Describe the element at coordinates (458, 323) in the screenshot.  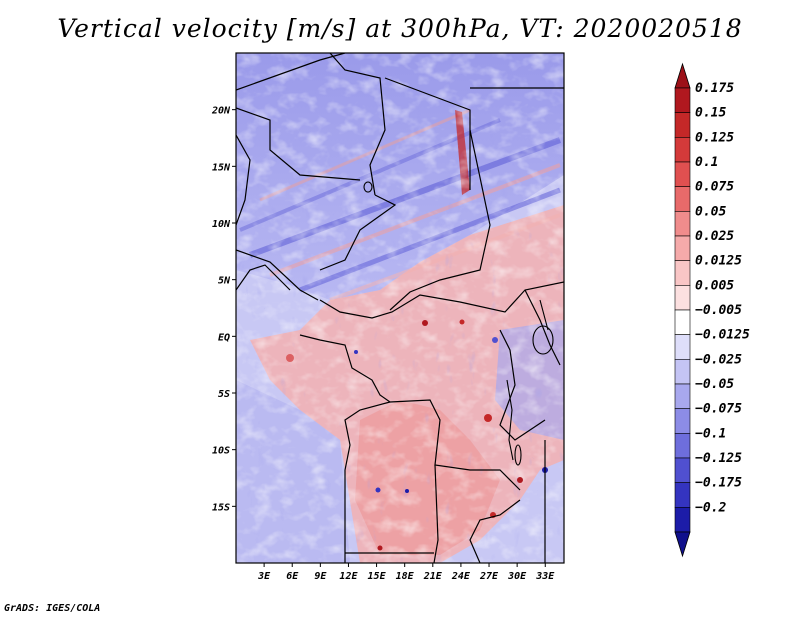
I see `lakes` at that location.